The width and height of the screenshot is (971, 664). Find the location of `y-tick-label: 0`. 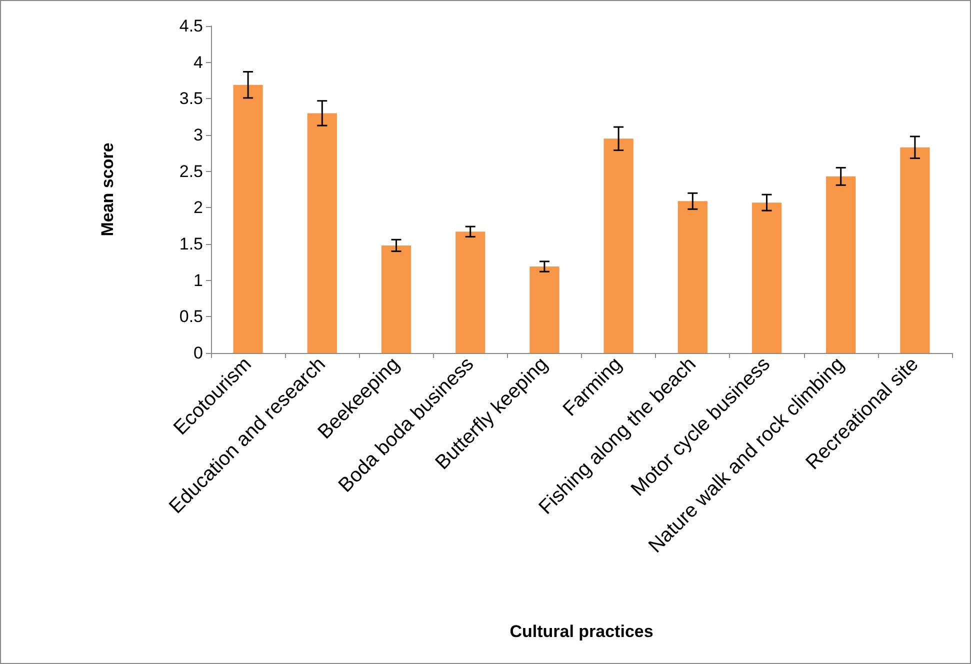

y-tick-label: 0 is located at coordinates (198, 353).